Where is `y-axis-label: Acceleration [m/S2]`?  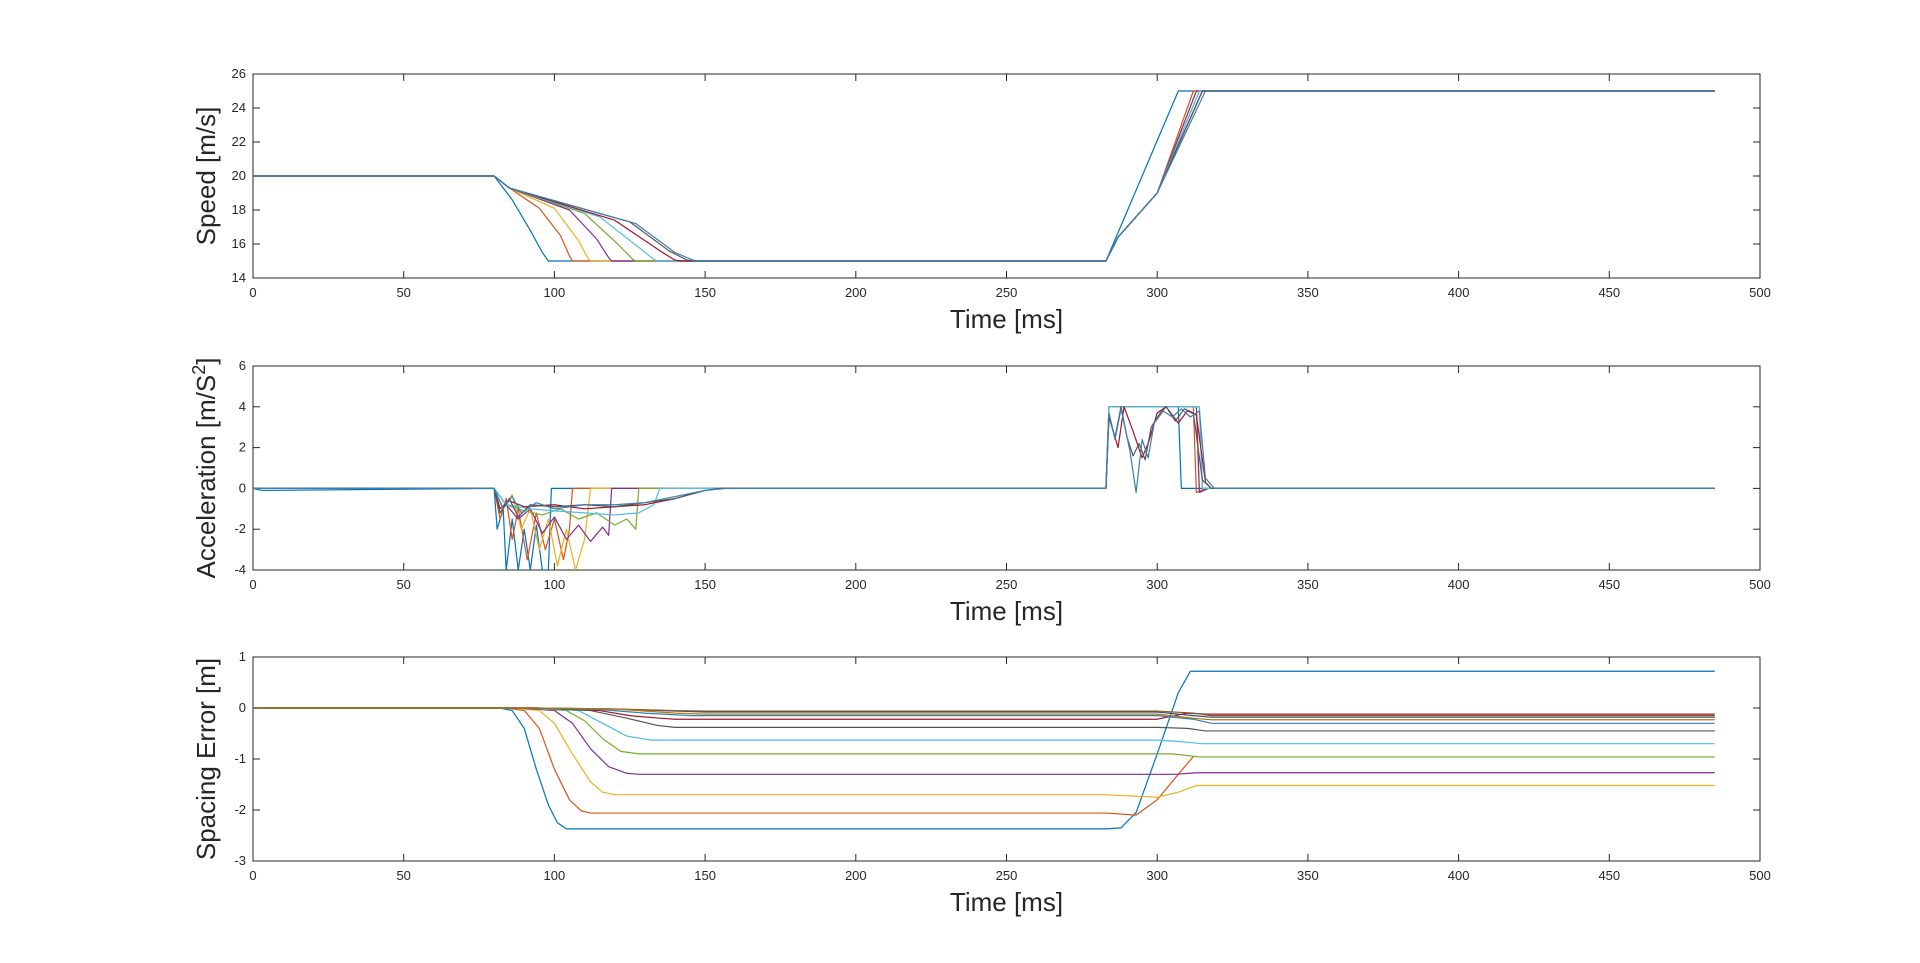
y-axis-label: Acceleration [m/S2] is located at coordinates (205, 468).